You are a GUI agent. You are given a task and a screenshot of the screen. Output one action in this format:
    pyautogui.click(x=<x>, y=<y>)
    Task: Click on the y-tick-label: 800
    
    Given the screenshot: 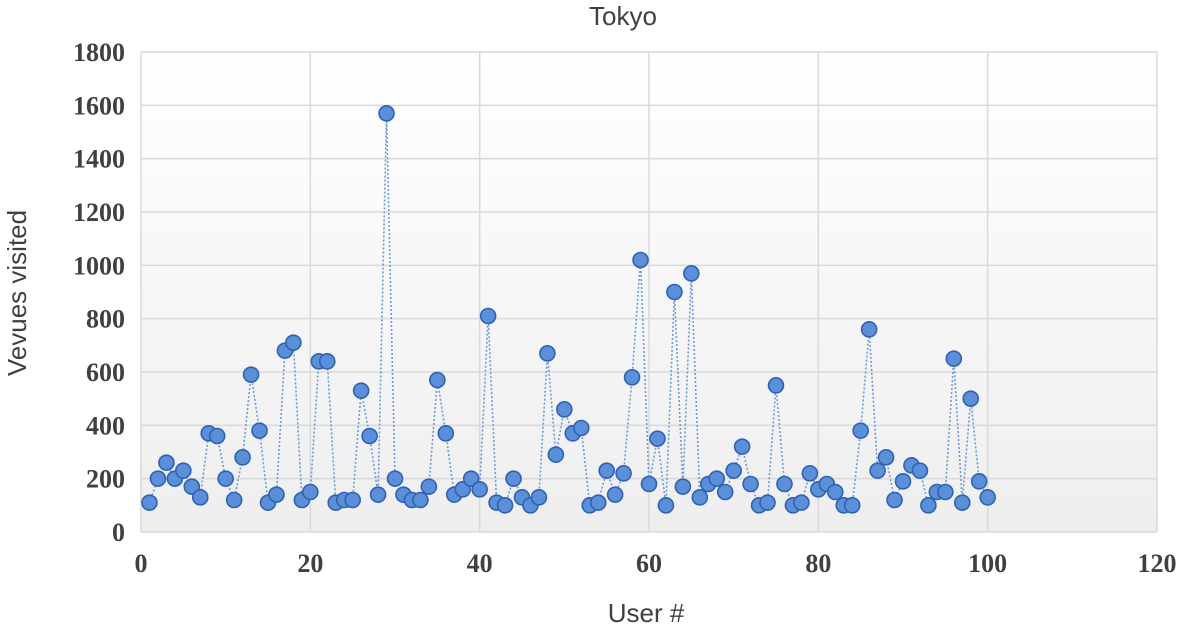 What is the action you would take?
    pyautogui.click(x=105, y=319)
    